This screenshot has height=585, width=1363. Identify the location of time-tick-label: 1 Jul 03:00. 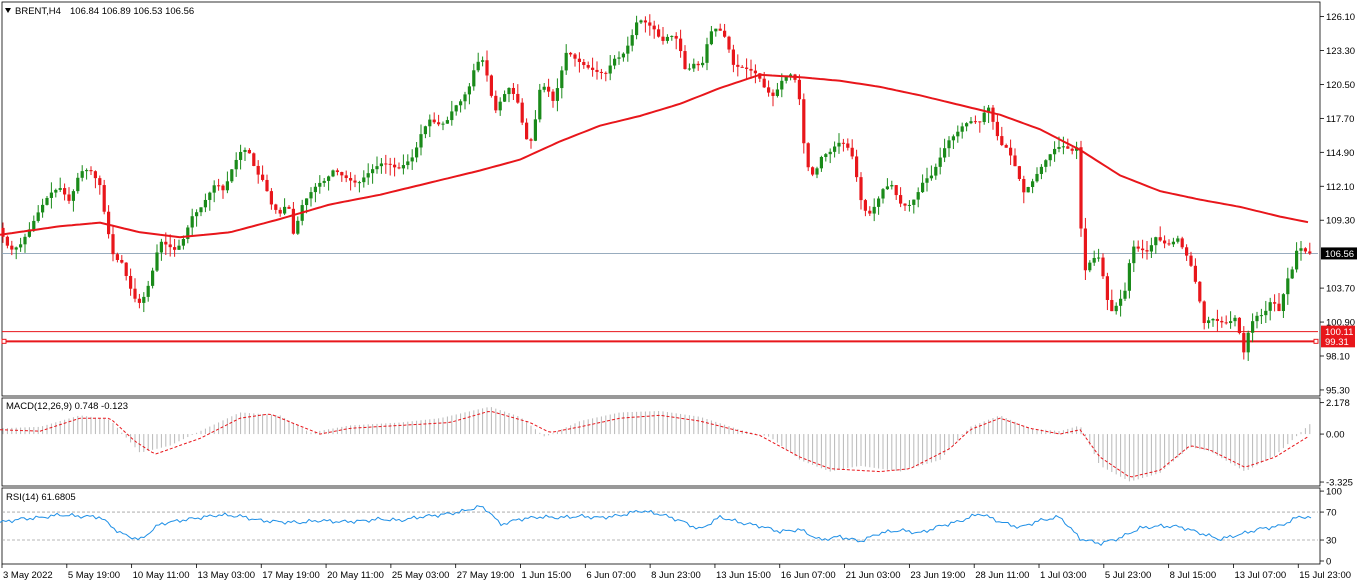
(1063, 575).